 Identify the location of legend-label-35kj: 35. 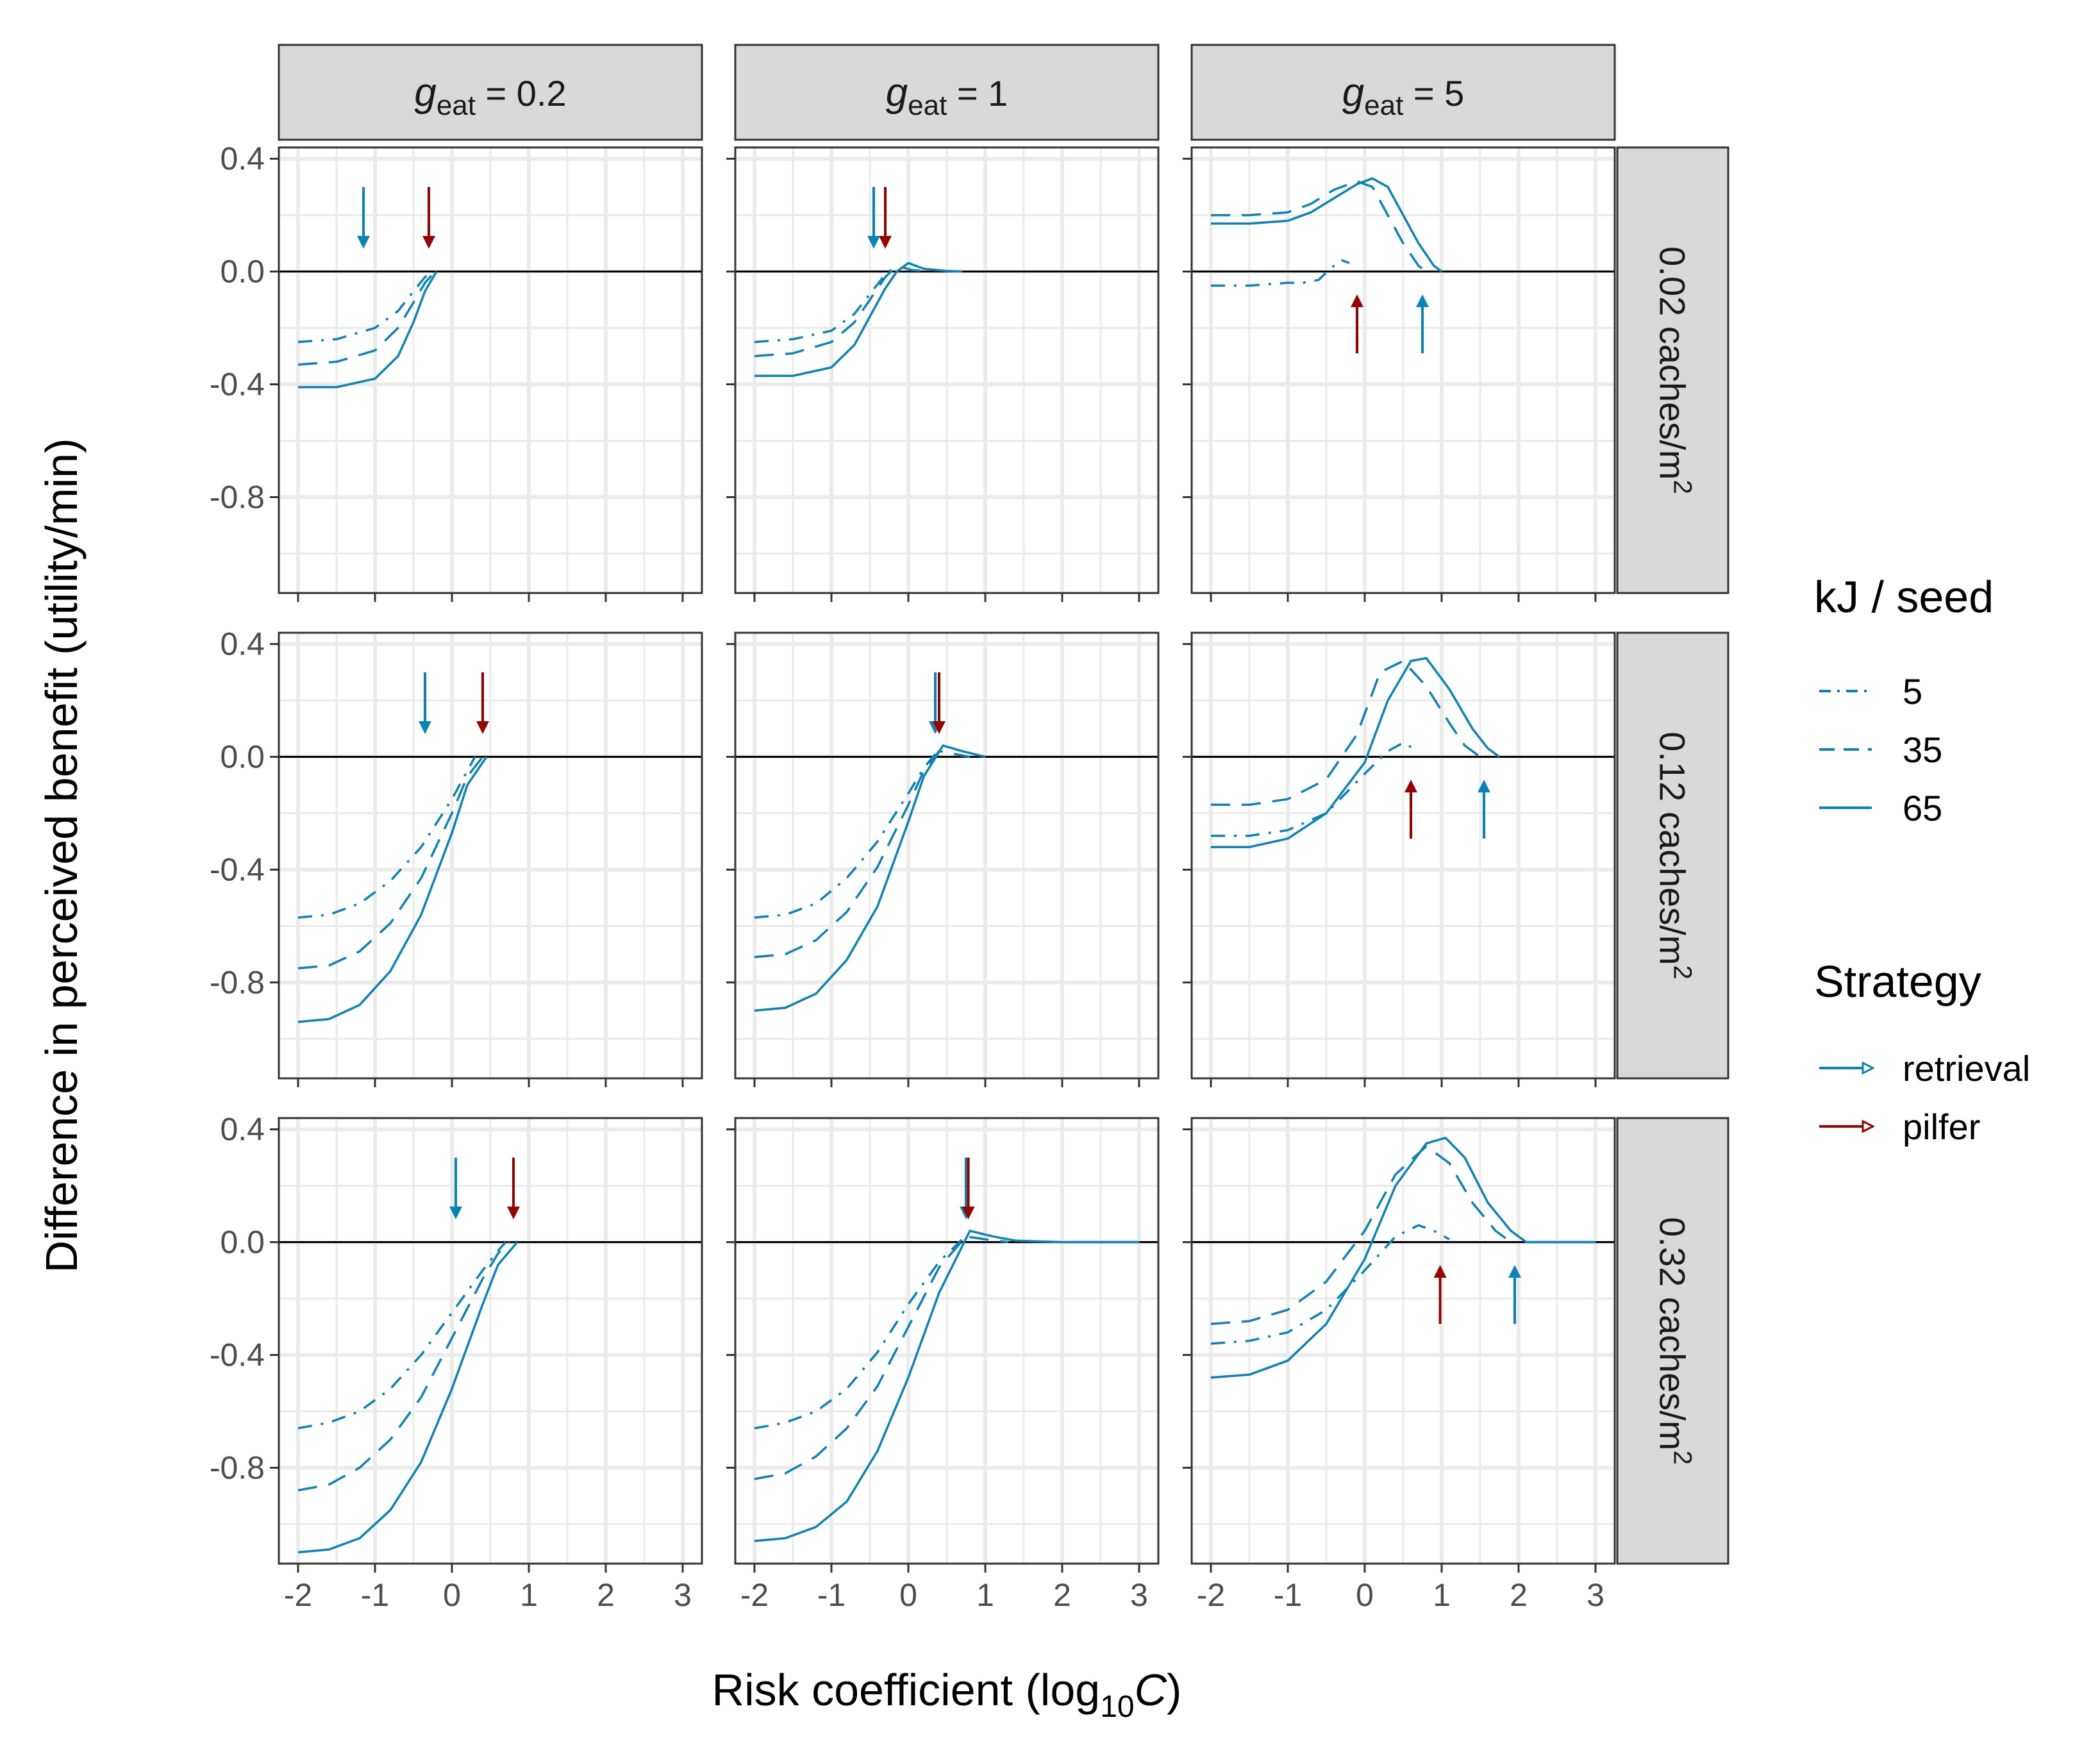
(1922, 750).